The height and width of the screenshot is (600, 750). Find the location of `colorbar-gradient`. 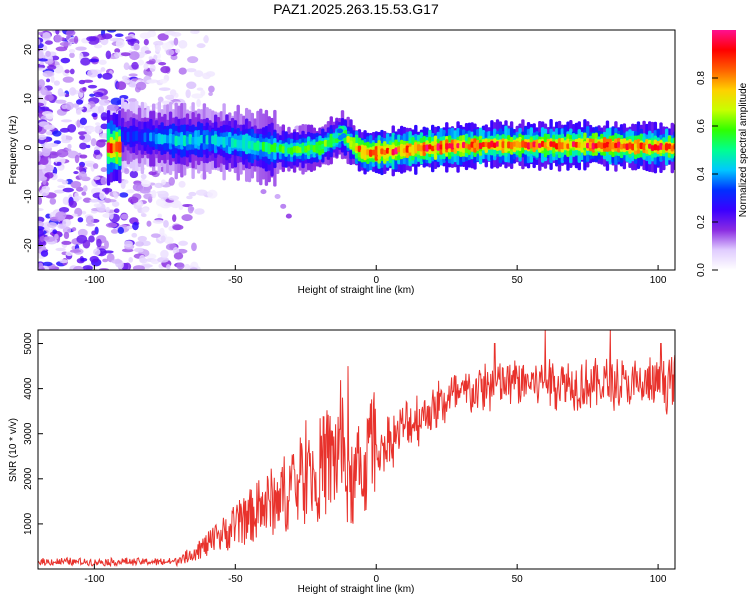

colorbar-gradient is located at coordinates (724, 150).